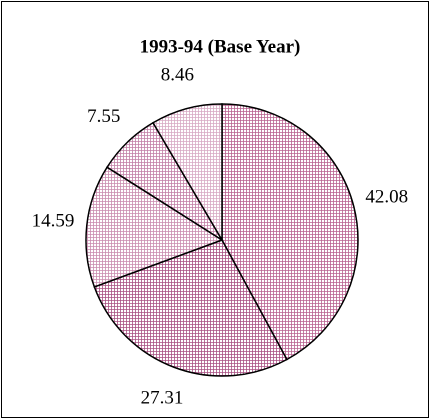 This screenshot has height=420, width=431. Describe the element at coordinates (103, 116) in the screenshot. I see `data-label: 7.55` at that location.